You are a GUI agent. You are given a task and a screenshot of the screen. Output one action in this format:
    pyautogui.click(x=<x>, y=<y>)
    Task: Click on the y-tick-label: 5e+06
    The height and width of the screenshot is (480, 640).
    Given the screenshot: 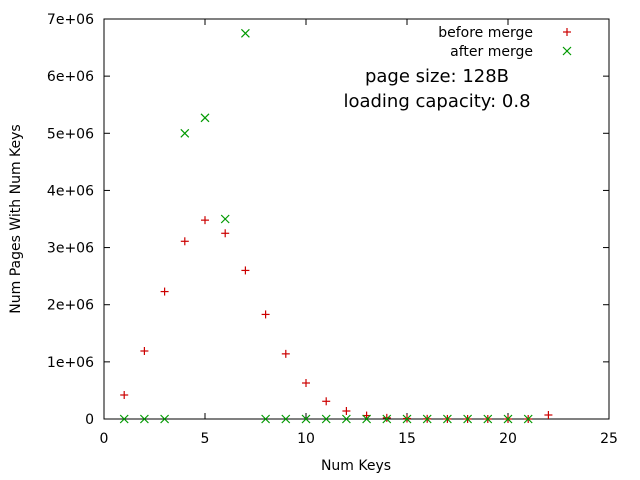 What is the action you would take?
    pyautogui.click(x=70, y=134)
    